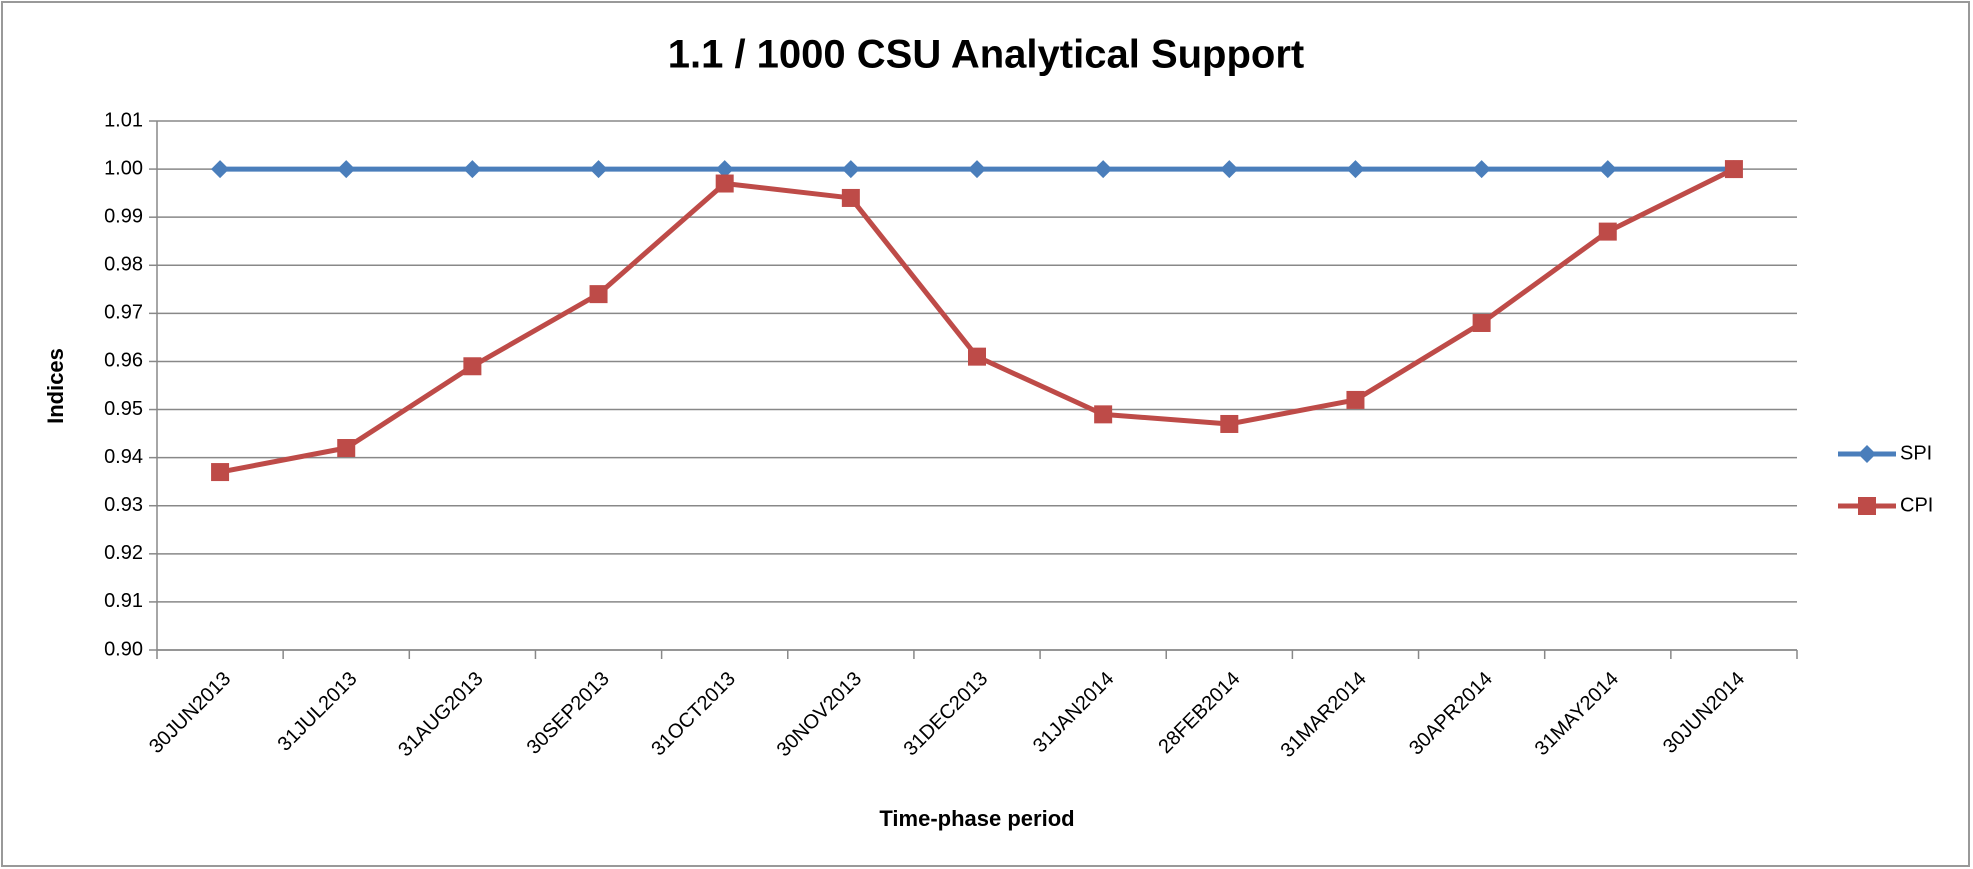 This screenshot has height=869, width=1973. Describe the element at coordinates (55, 386) in the screenshot. I see `y-axis-title: Indices` at that location.